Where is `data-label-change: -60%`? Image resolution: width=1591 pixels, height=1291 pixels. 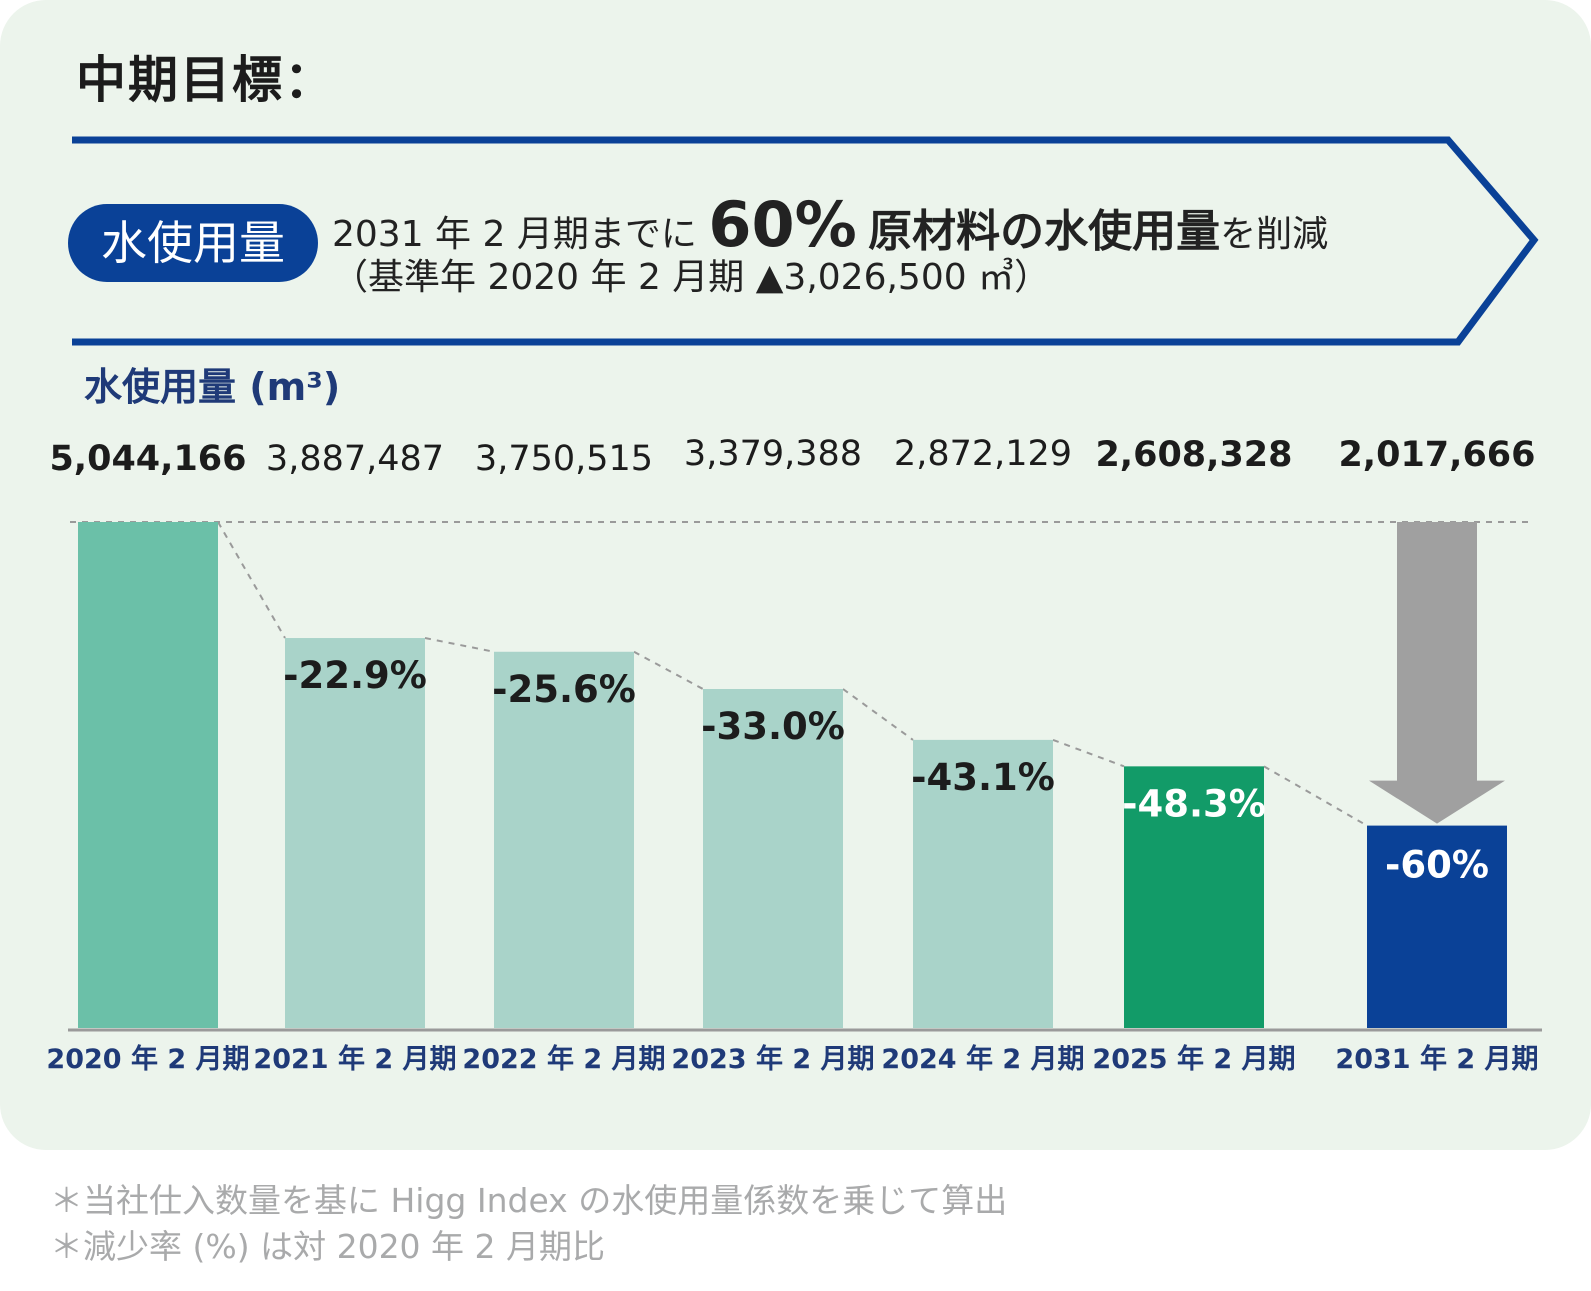 data-label-change: -60% is located at coordinates (1437, 865).